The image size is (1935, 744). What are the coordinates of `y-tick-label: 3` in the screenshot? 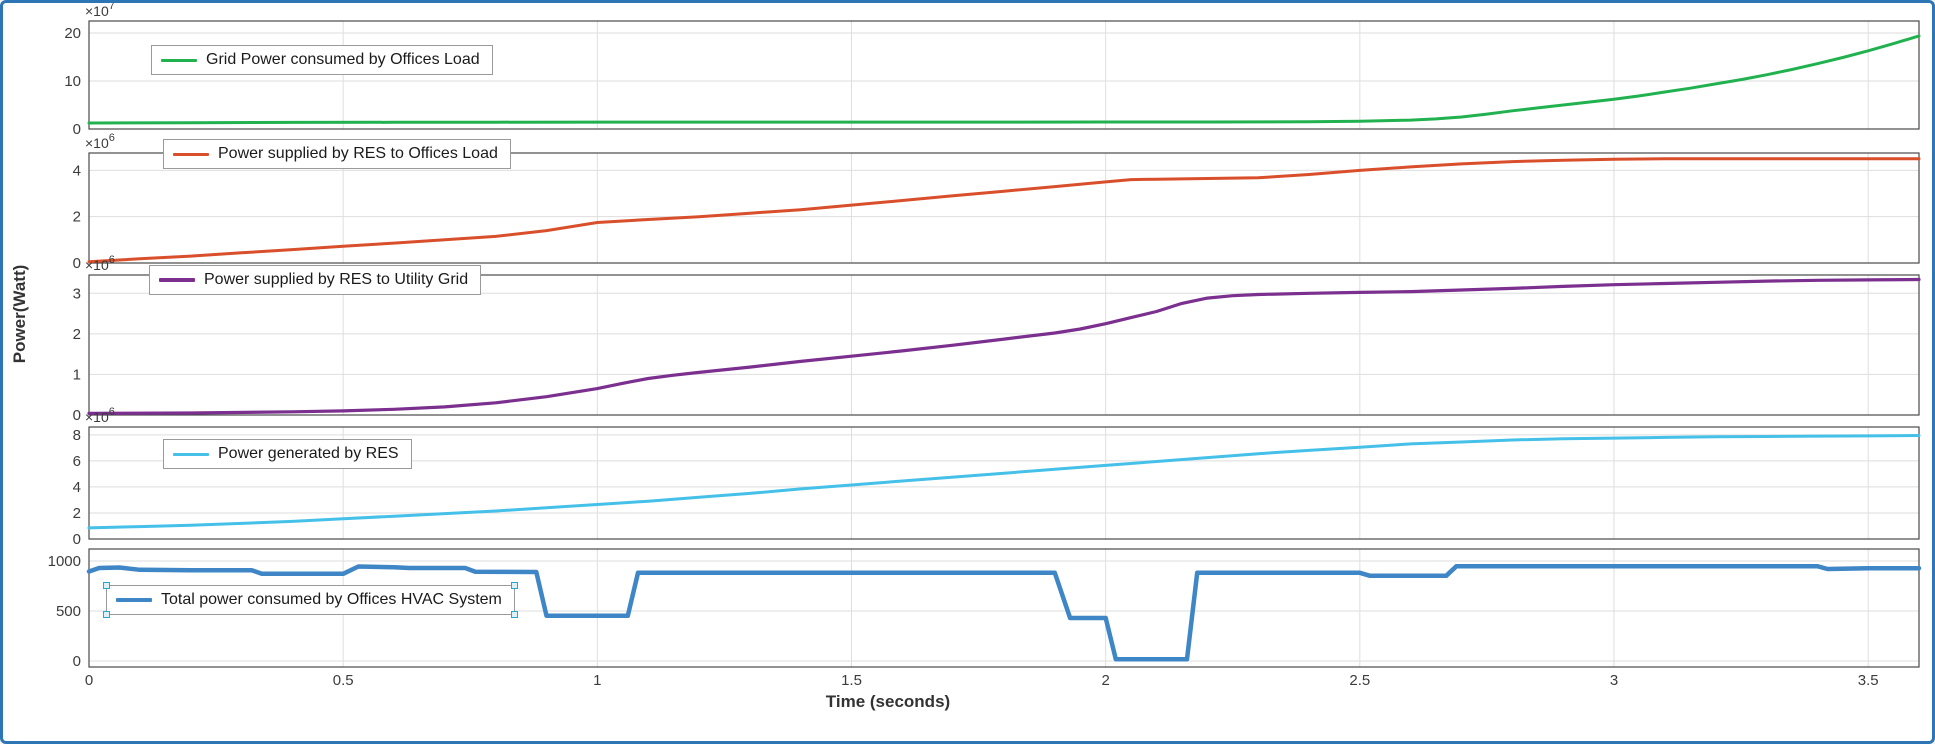 It's located at (77, 293).